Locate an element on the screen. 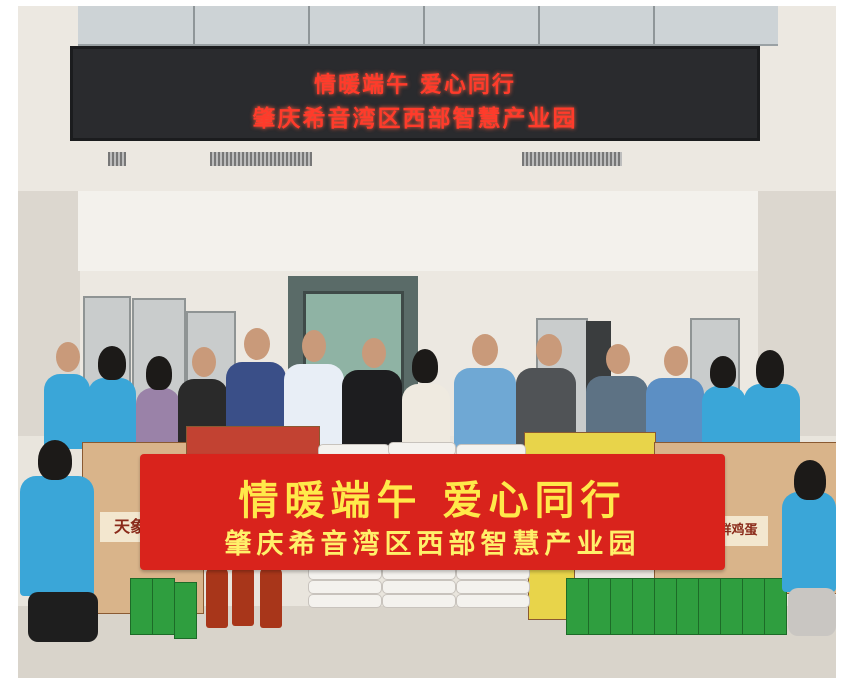  vent-small is located at coordinates (117, 159).